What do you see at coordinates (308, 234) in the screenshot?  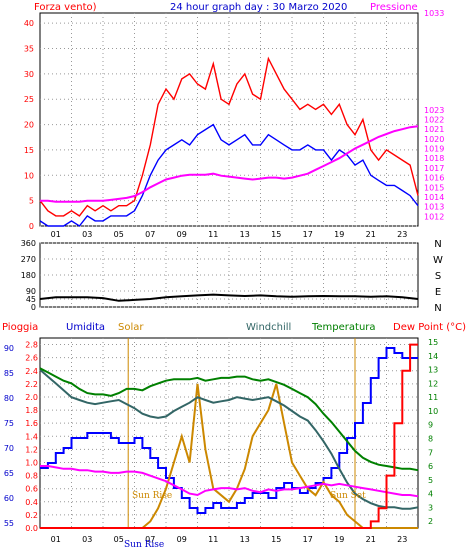 I see `x-tick-label: 17` at bounding box center [308, 234].